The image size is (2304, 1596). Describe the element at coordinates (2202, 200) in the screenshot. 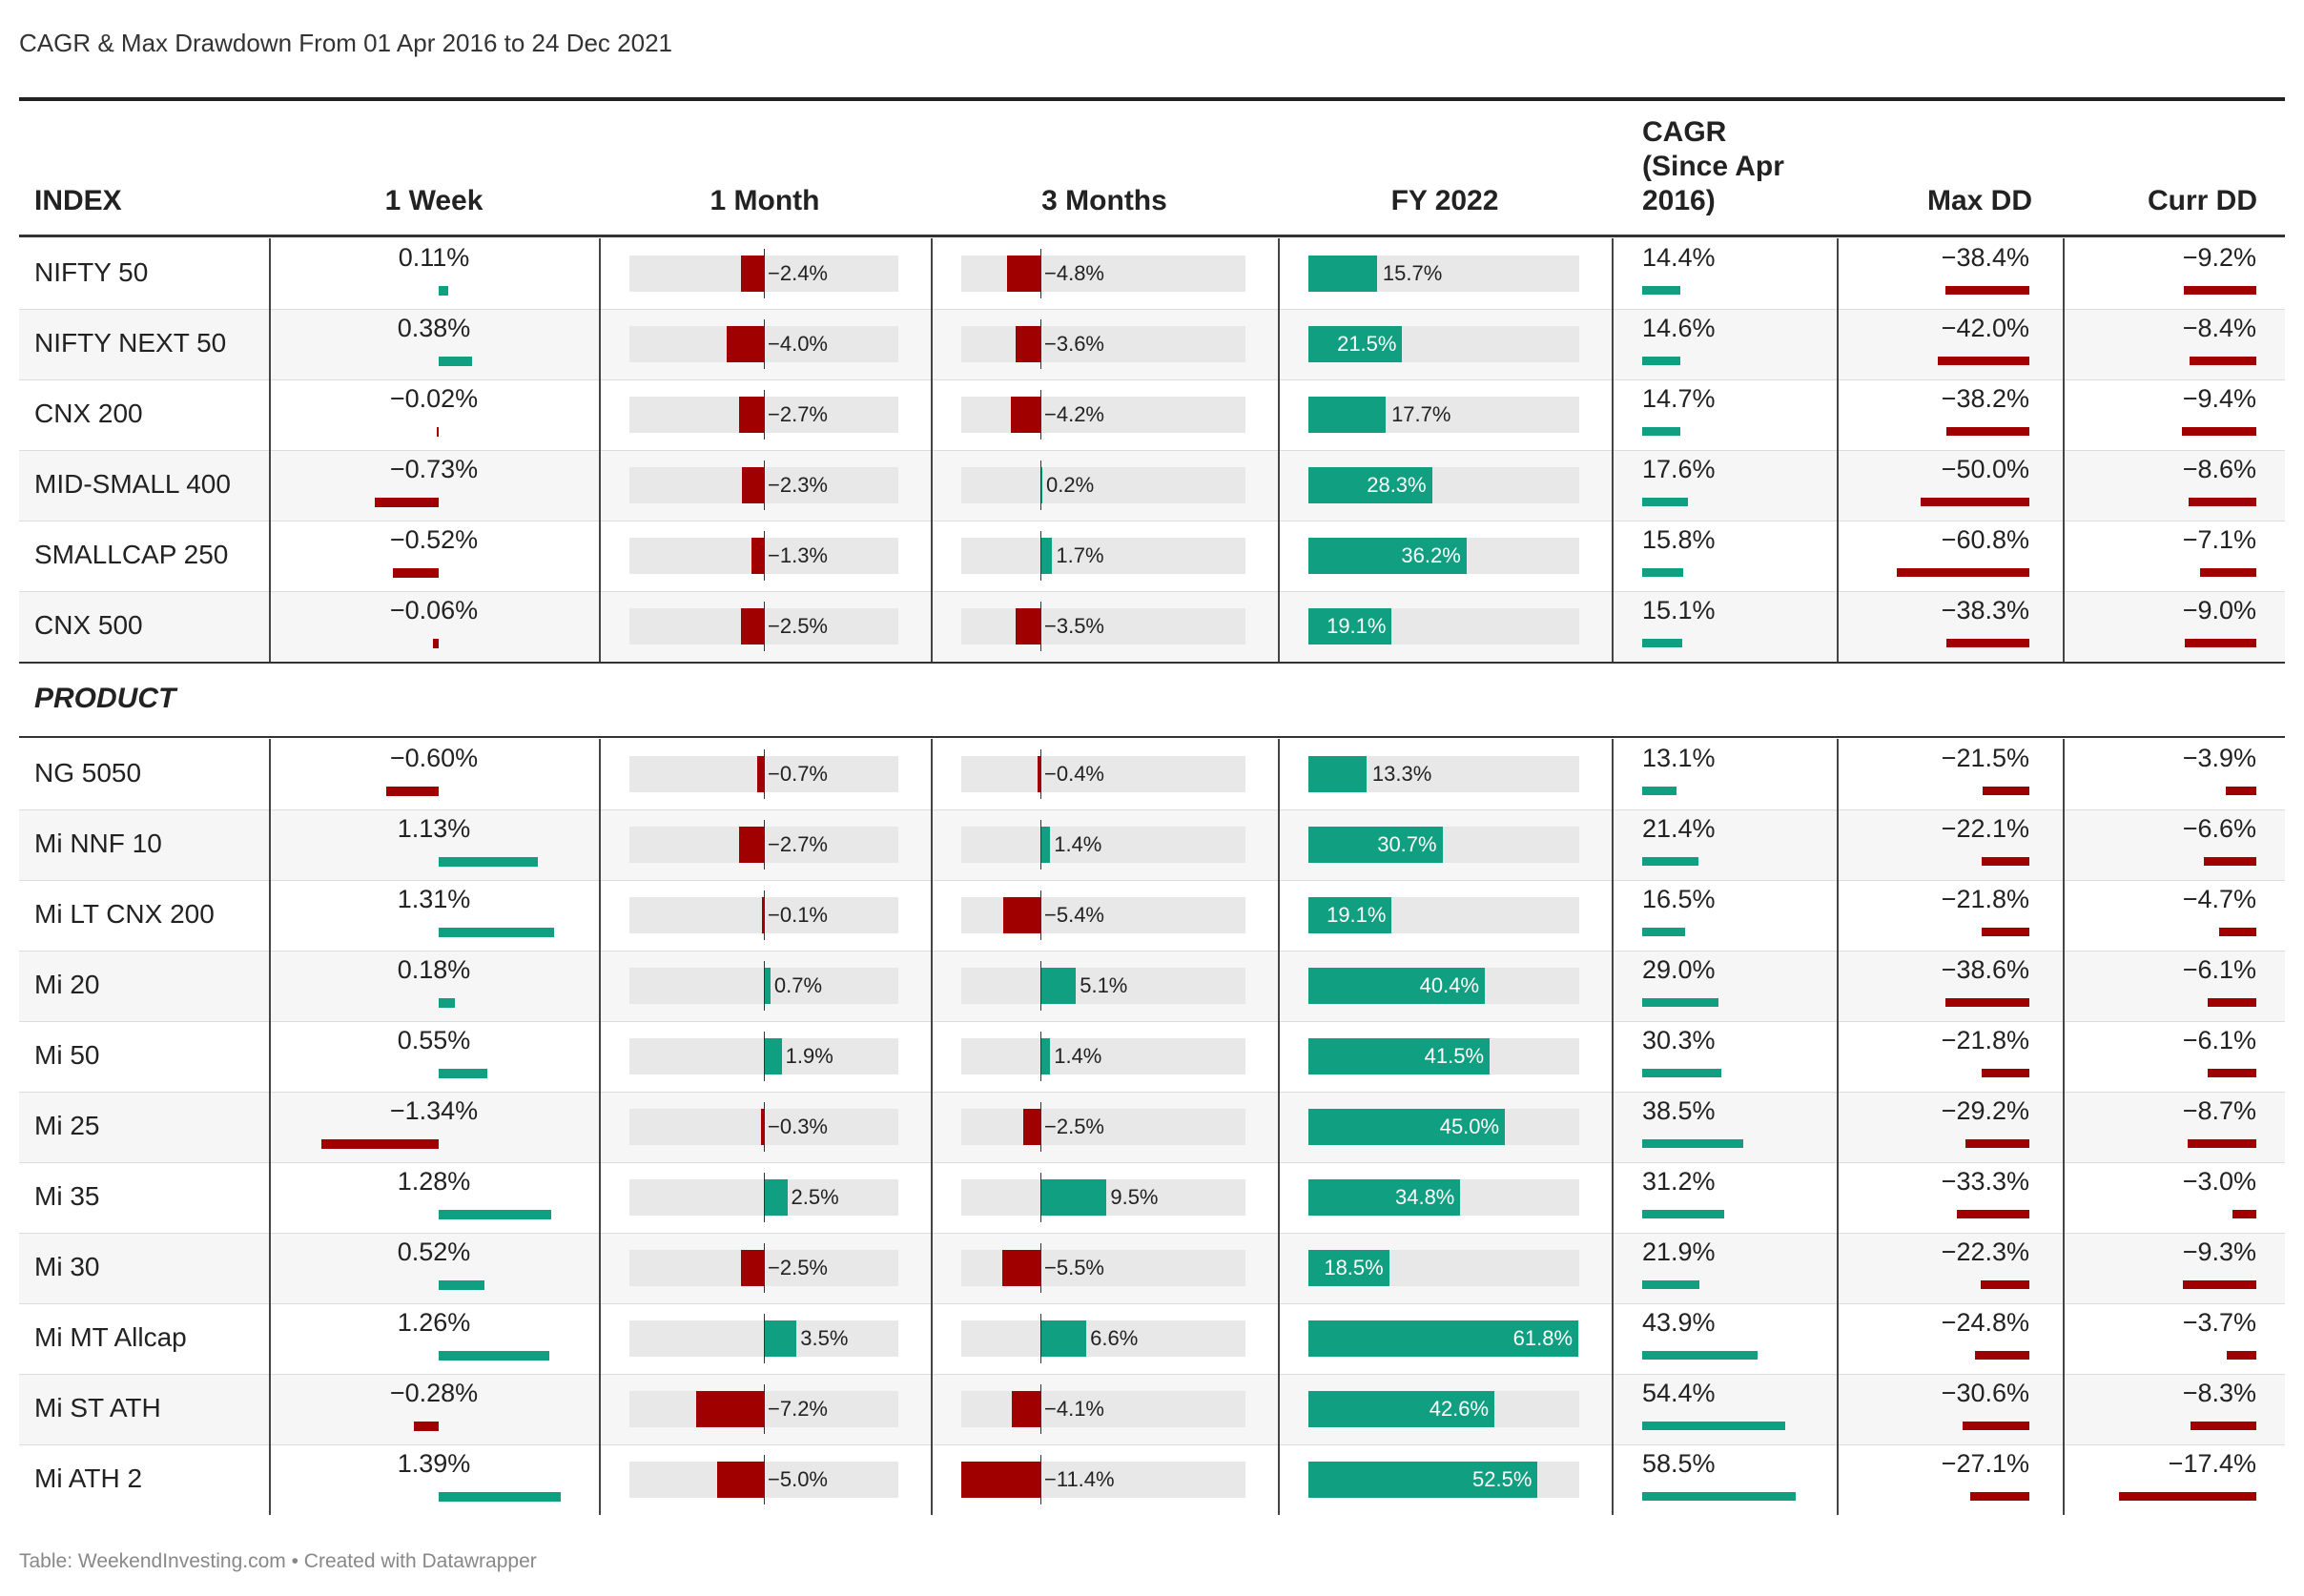

I see `column-header: Curr DD` at that location.